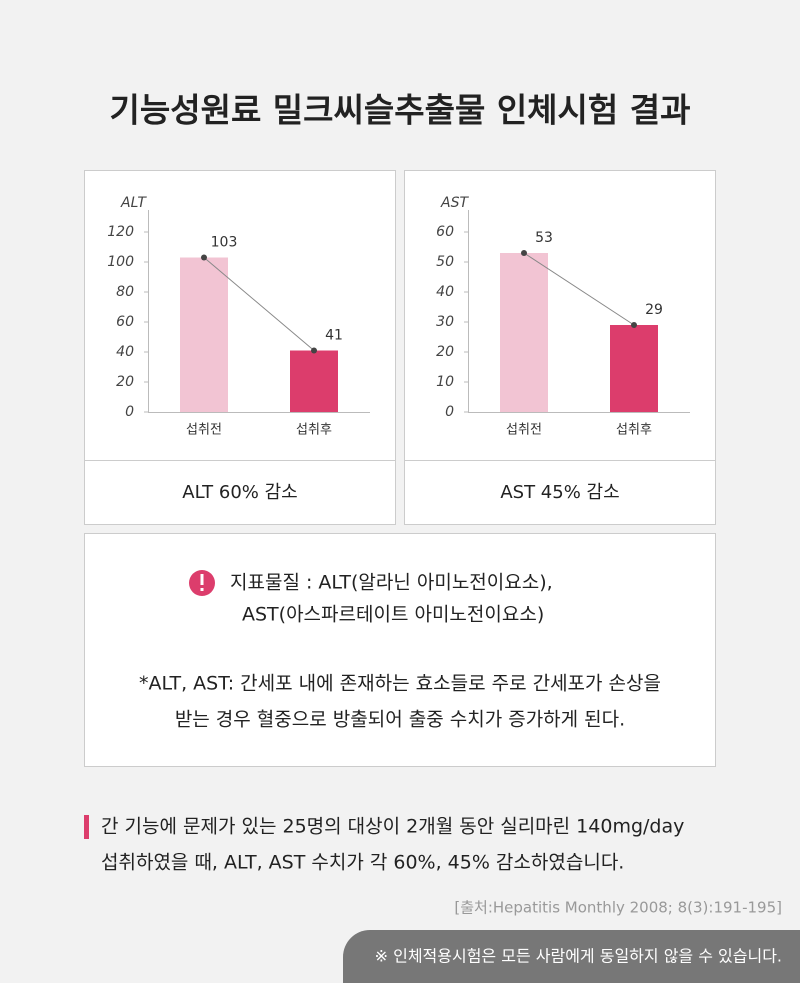 Image resolution: width=800 pixels, height=983 pixels. I want to click on note-line: 지표물질 : ALT(알라닌 아미노전이요소),, so click(391, 583).